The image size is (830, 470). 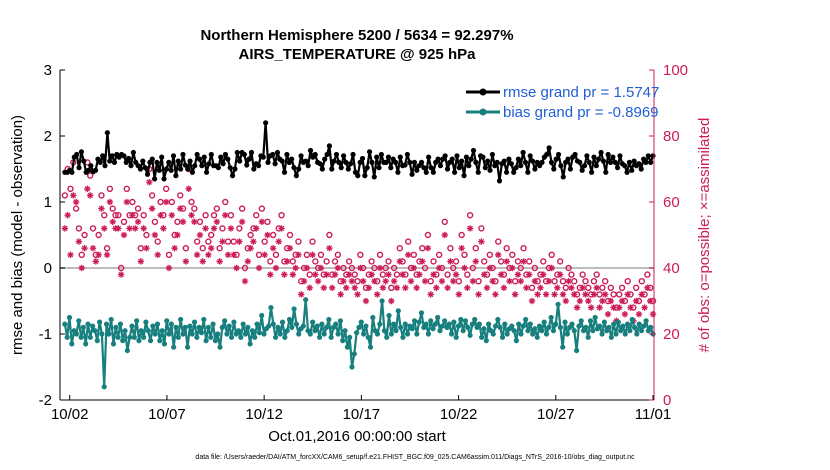 I want to click on y2-tick-label: 60, so click(x=671, y=202).